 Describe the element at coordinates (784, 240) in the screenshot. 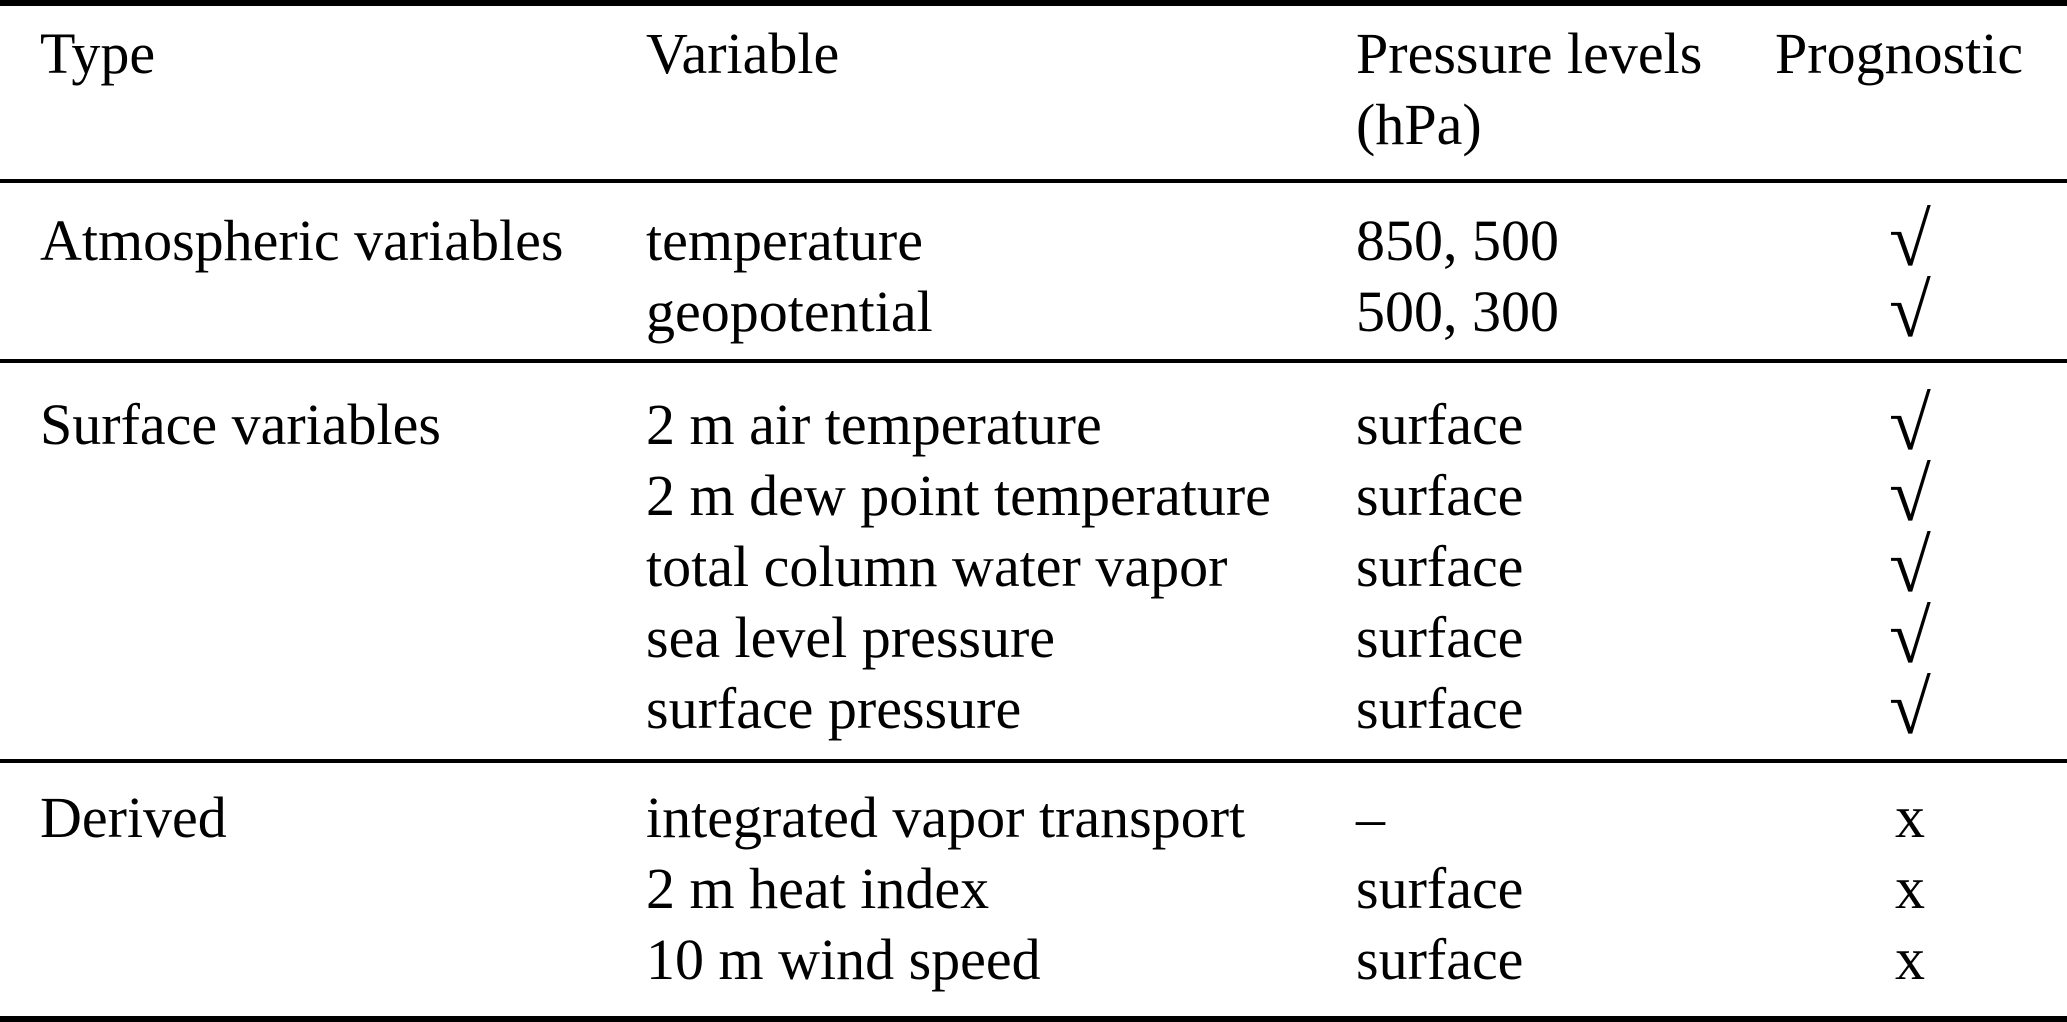

I see `variable-cell: temperature` at that location.